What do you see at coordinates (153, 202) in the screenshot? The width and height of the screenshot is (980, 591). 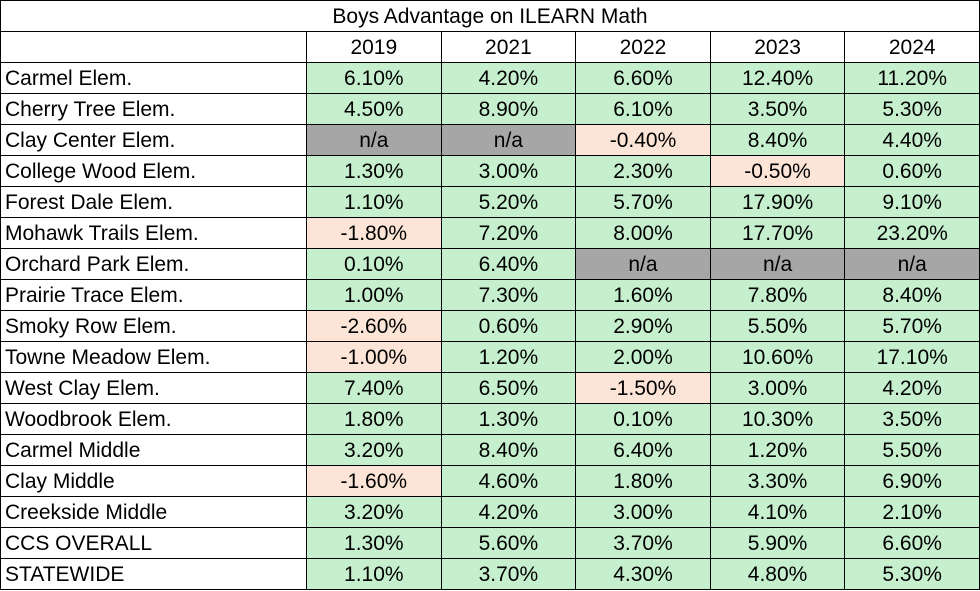 I see `row-label: Forest Dale Elem.` at bounding box center [153, 202].